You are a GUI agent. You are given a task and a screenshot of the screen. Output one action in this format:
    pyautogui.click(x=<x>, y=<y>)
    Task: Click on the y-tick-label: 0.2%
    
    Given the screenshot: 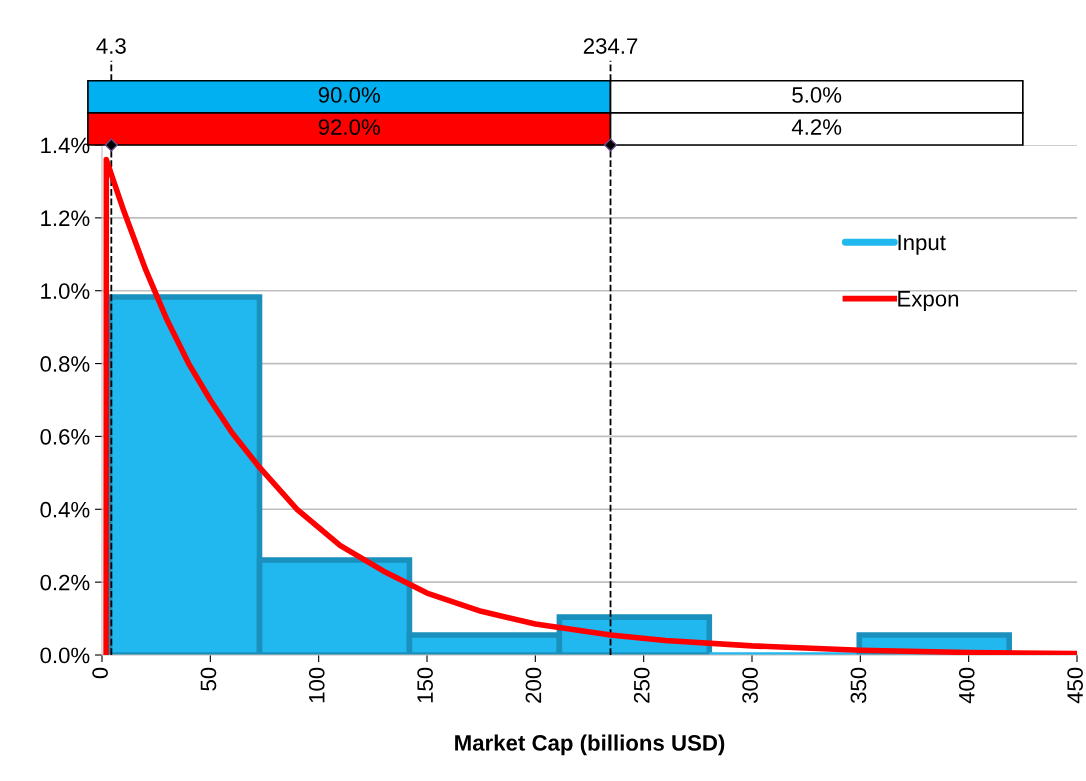 What is the action you would take?
    pyautogui.click(x=65, y=582)
    